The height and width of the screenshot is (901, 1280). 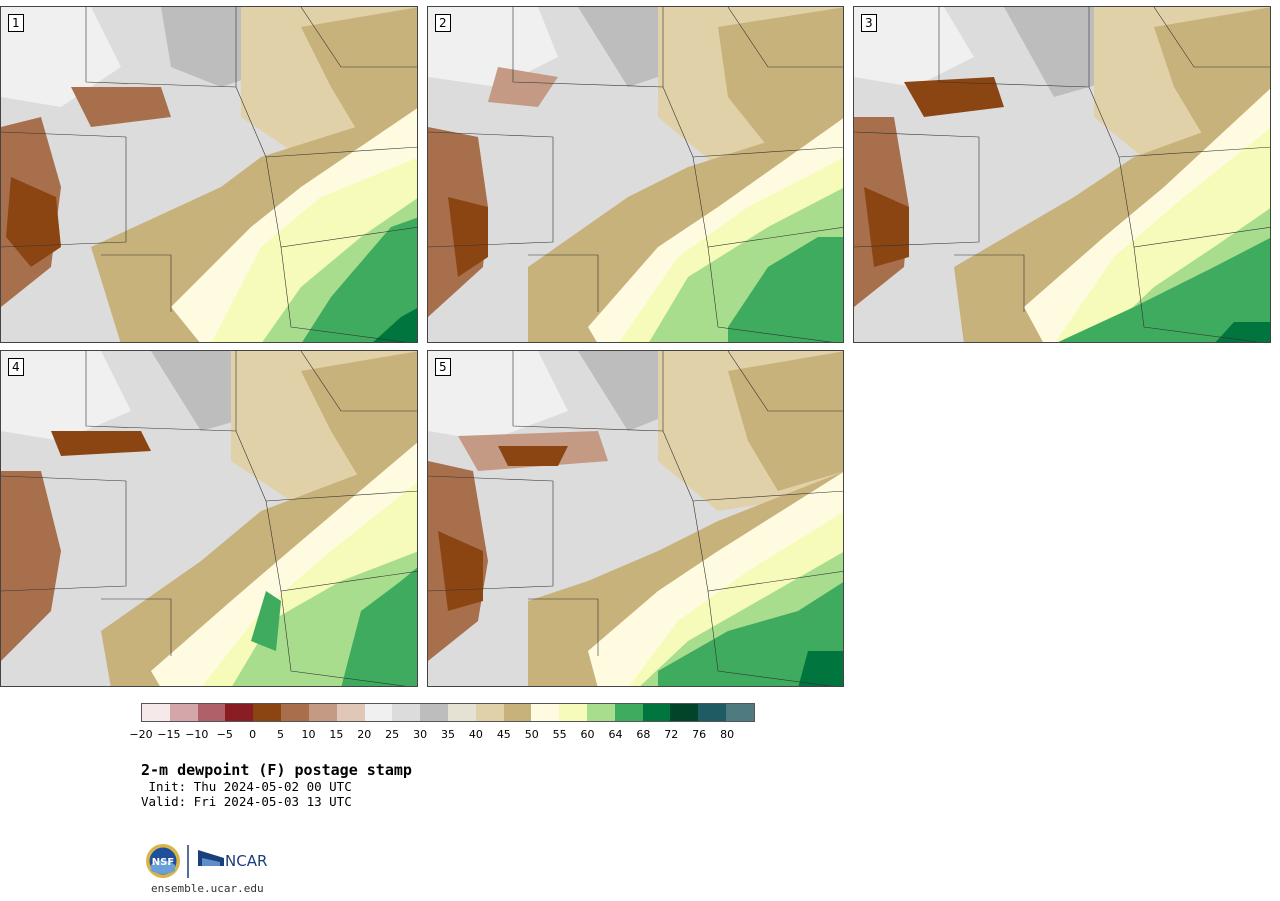 I want to click on map-panel-1: 1, so click(x=209, y=174).